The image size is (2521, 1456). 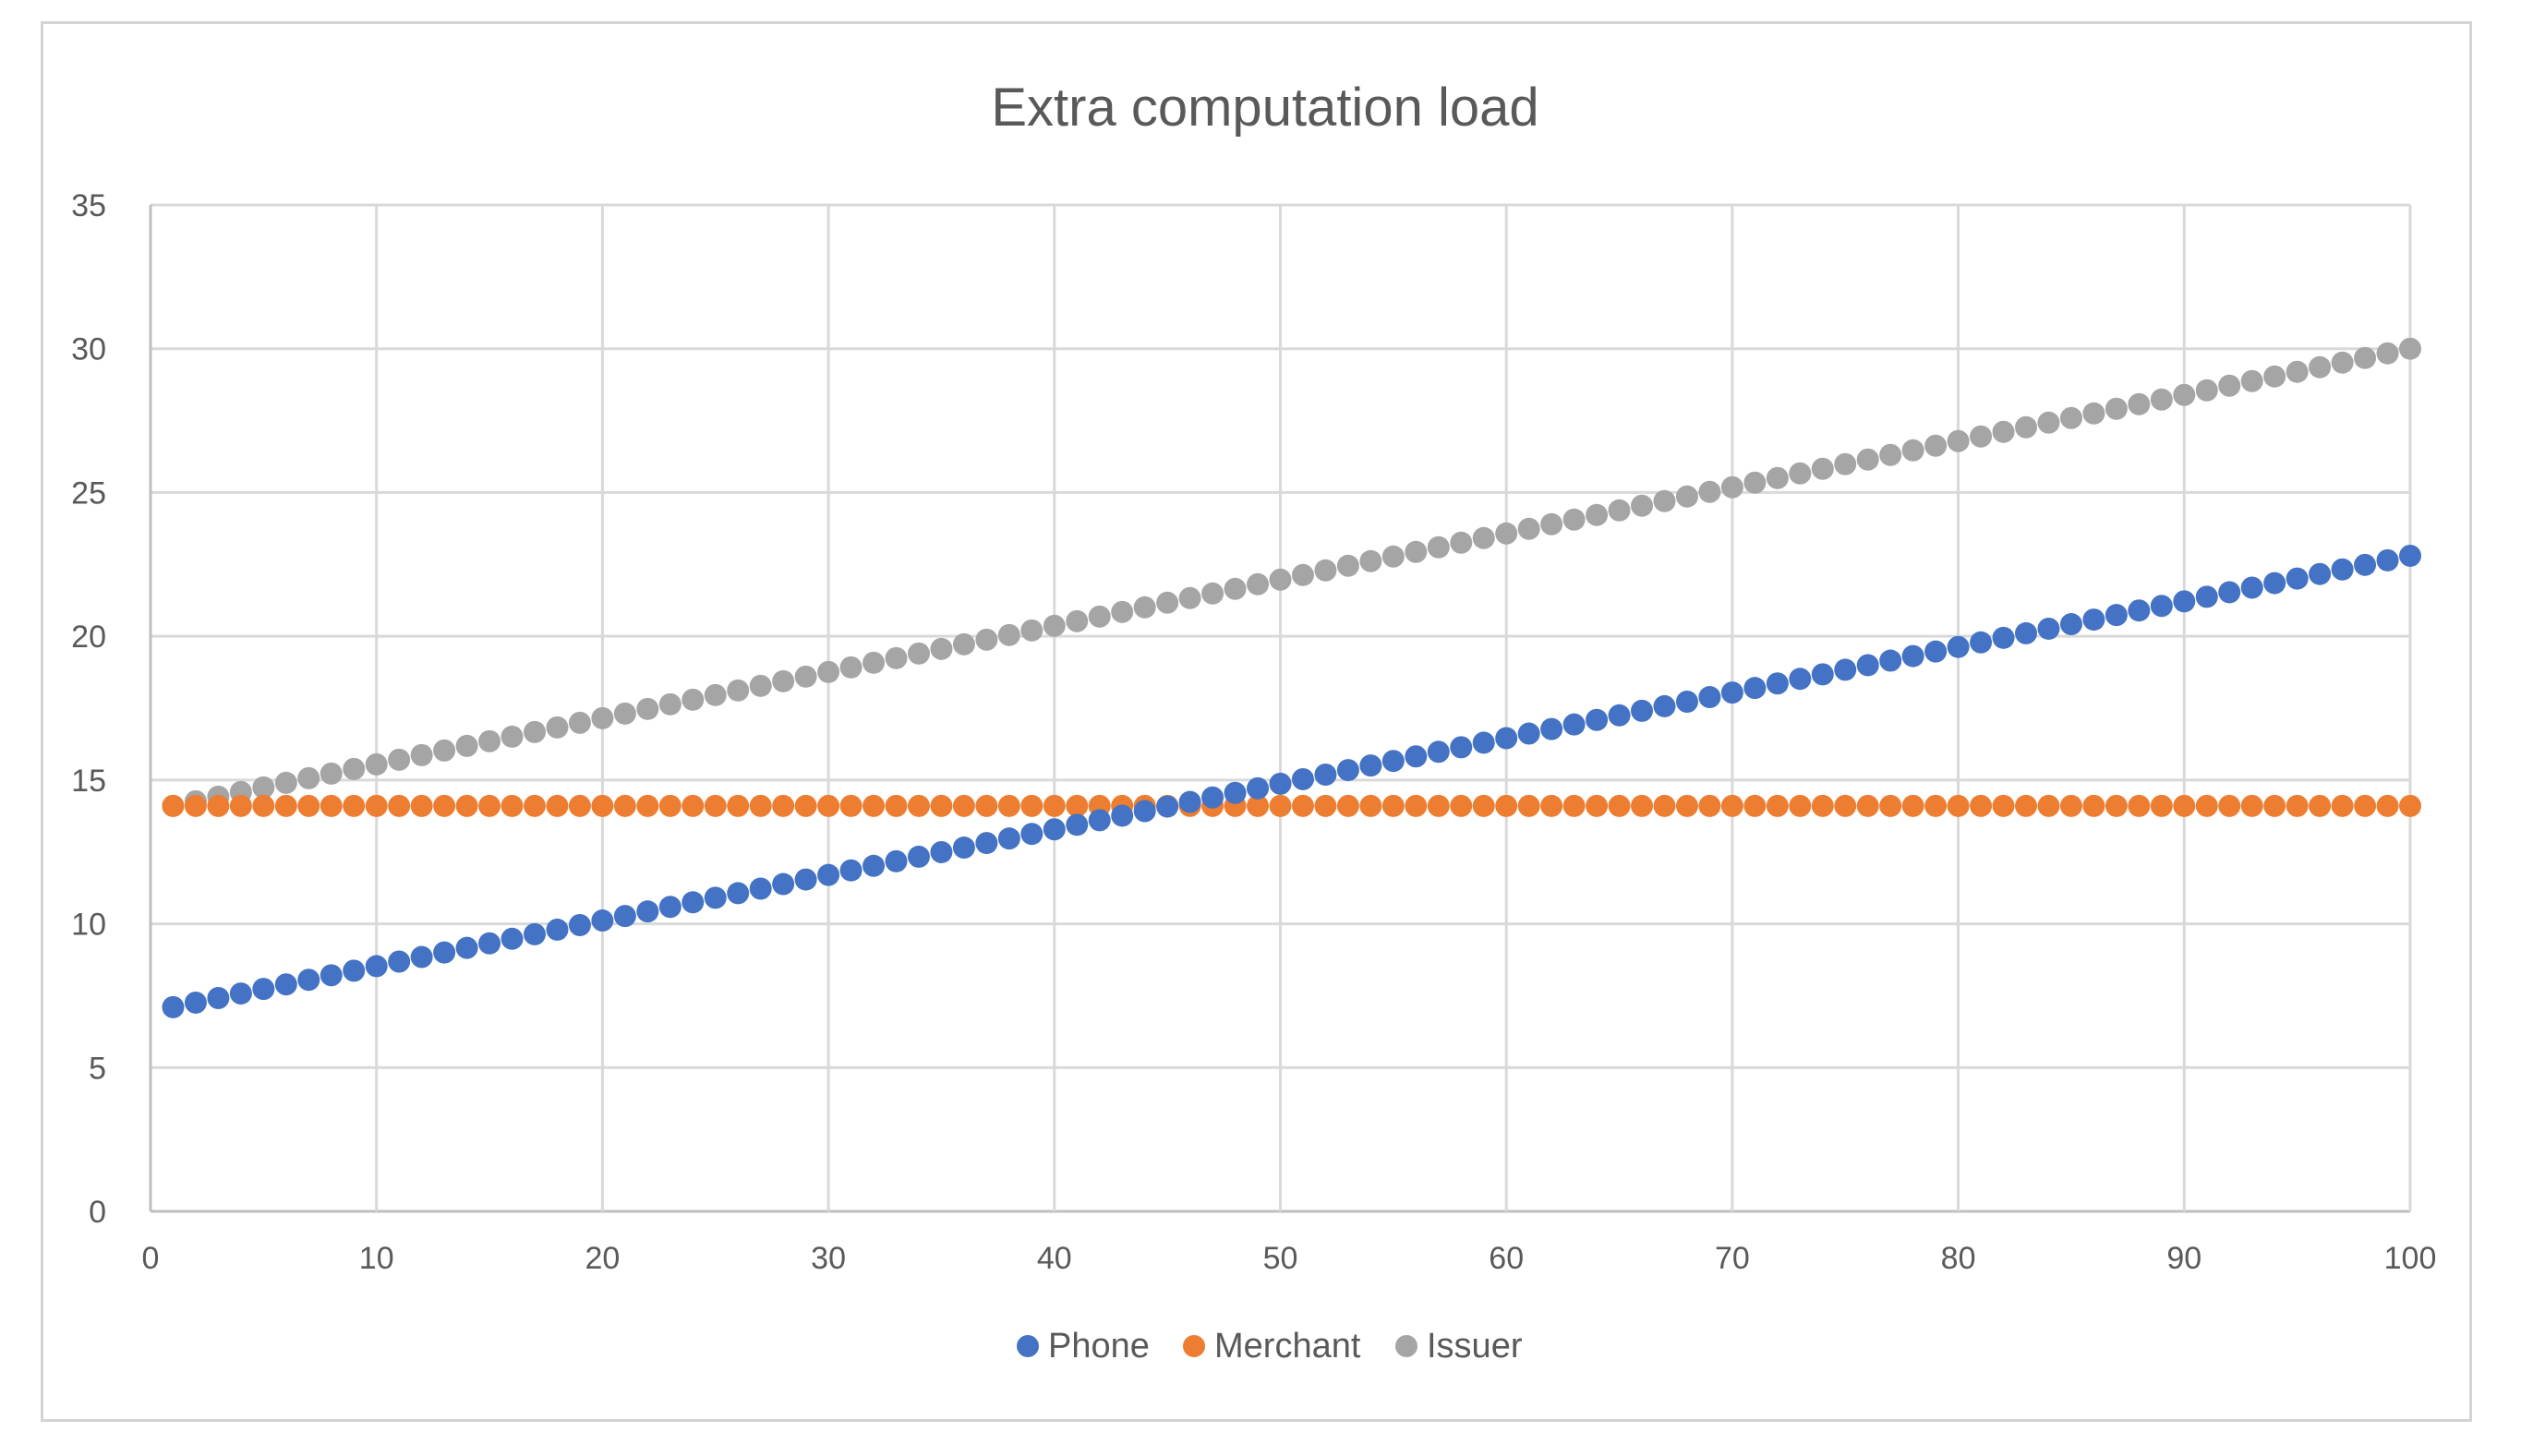 I want to click on x-tick-label: 40, so click(x=1055, y=1258).